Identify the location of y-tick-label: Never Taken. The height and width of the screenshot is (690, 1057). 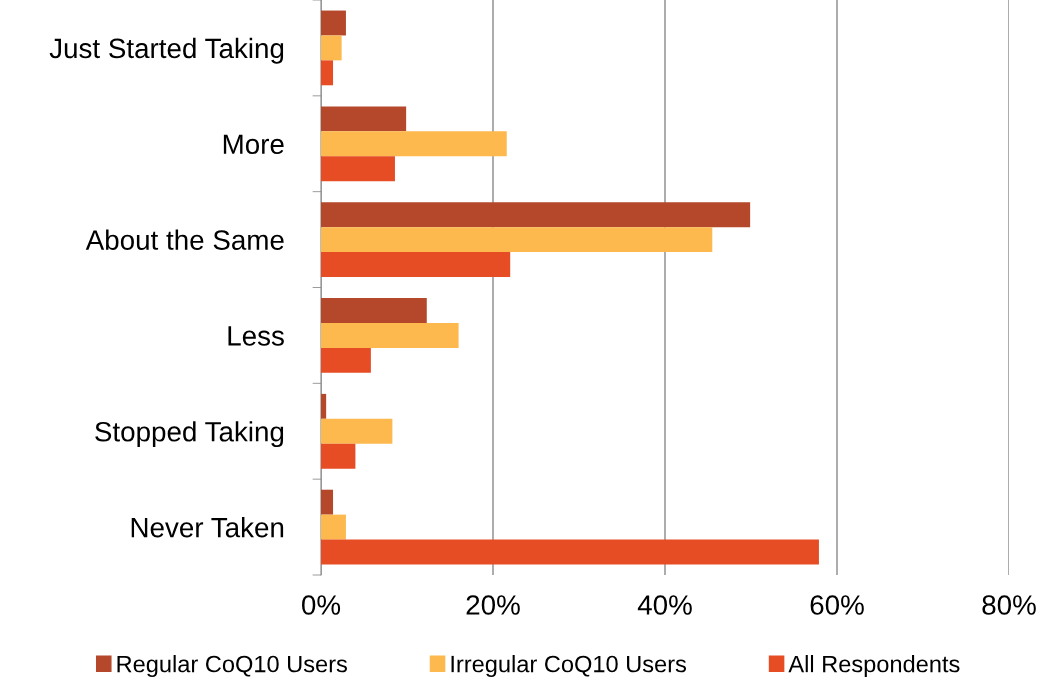
(207, 527).